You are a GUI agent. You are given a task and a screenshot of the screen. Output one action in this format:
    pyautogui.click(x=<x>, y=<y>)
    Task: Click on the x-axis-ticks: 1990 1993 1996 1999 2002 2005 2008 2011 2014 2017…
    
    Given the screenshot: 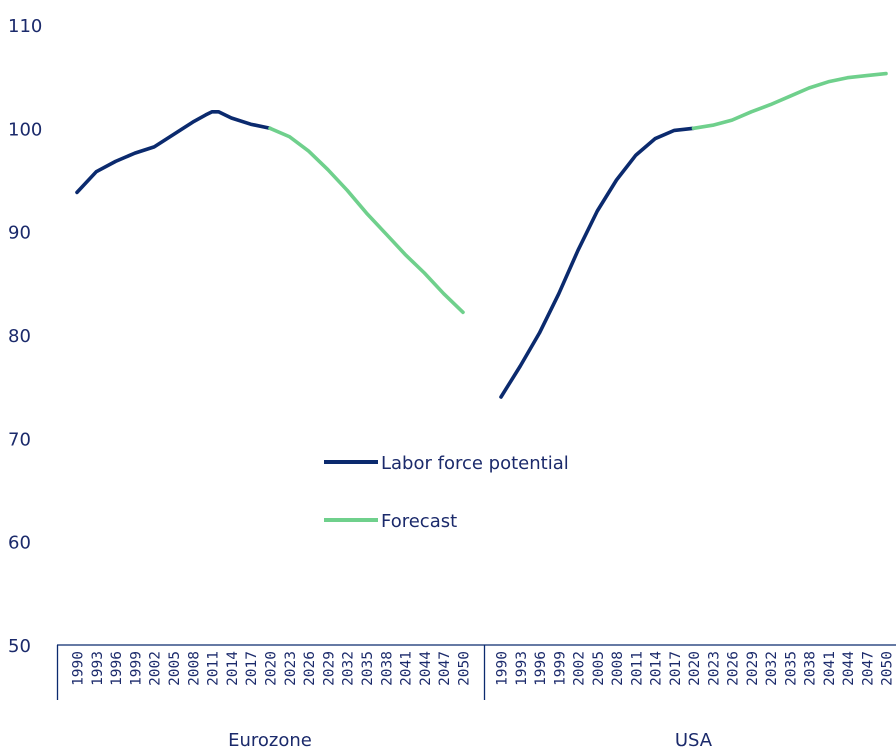 What is the action you would take?
    pyautogui.click(x=483, y=668)
    